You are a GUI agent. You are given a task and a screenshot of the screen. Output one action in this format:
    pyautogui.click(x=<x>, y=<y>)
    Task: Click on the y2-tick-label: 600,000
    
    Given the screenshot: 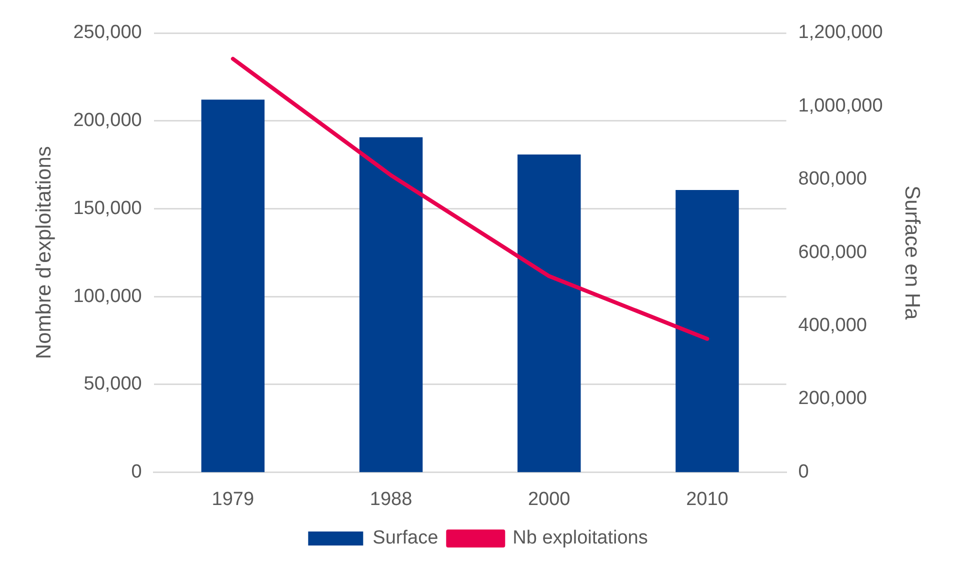 What is the action you would take?
    pyautogui.click(x=832, y=252)
    